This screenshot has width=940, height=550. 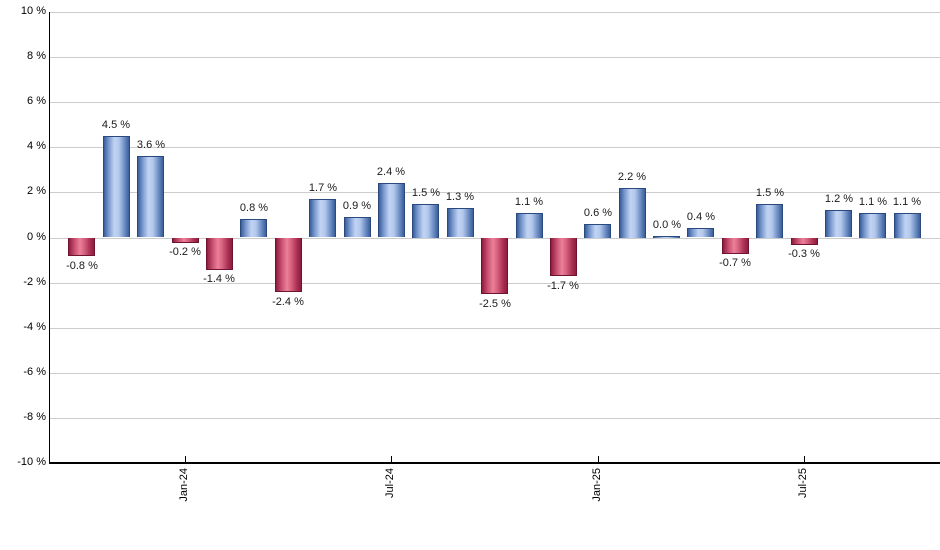 I want to click on bar-value-label: 4.5 %, so click(x=116, y=125).